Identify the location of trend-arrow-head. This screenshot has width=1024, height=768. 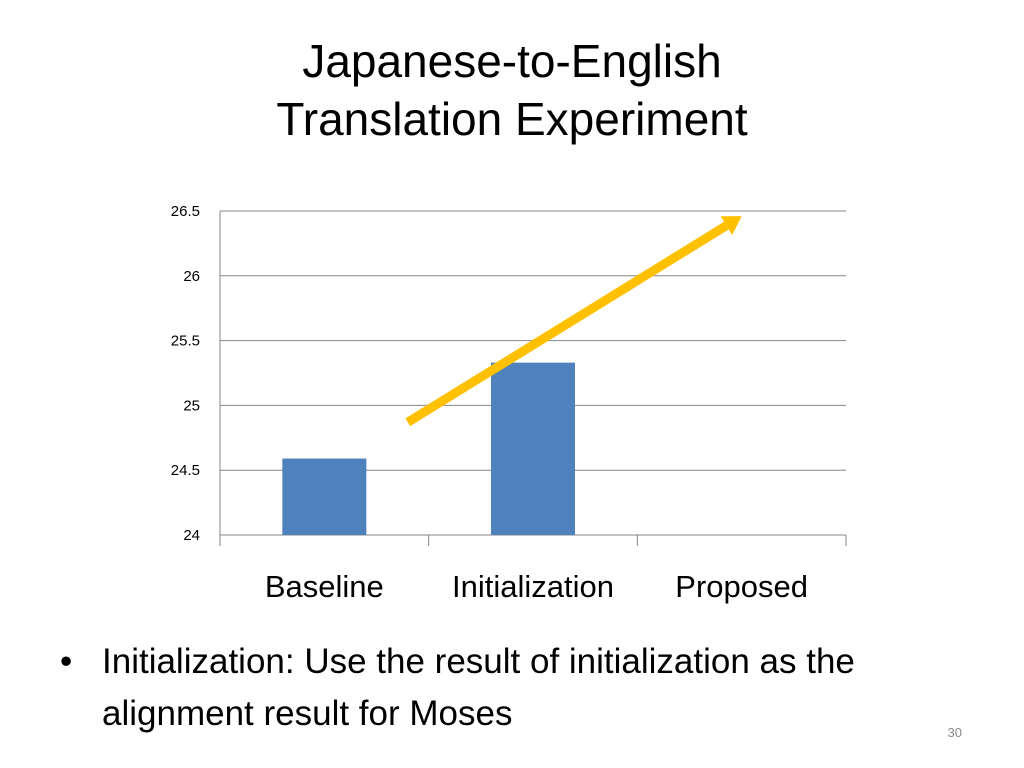
(731, 225).